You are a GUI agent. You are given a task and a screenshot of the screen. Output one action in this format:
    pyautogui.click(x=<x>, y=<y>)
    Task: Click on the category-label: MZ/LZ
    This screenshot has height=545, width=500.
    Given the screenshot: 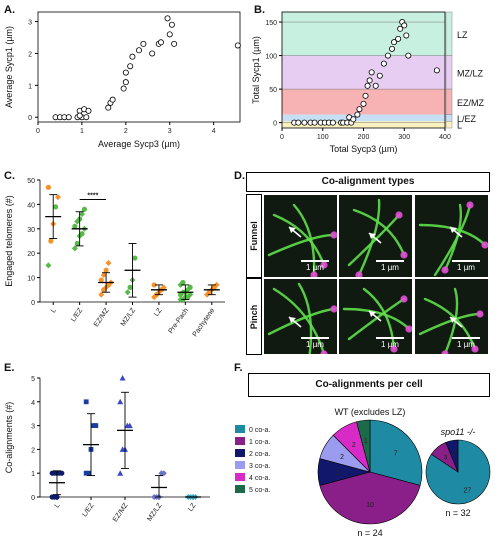 What is the action you would take?
    pyautogui.click(x=155, y=512)
    